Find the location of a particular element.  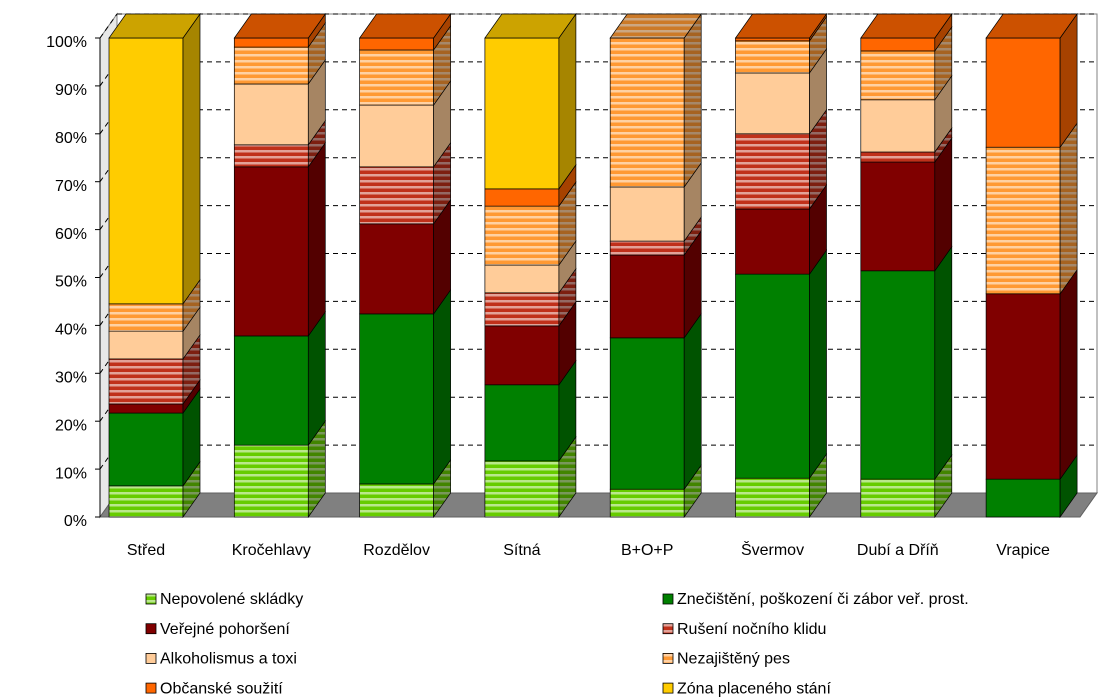

y-tick-label: 40% is located at coordinates (71, 330).